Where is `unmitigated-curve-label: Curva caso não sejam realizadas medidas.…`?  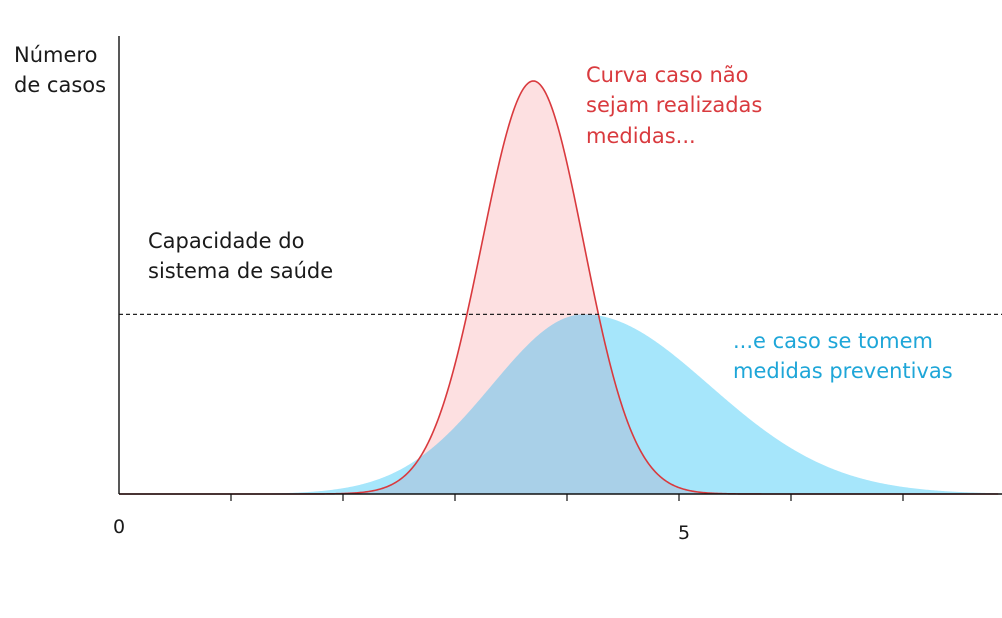
unmitigated-curve-label: Curva caso não sejam realizadas medidas.… is located at coordinates (674, 105).